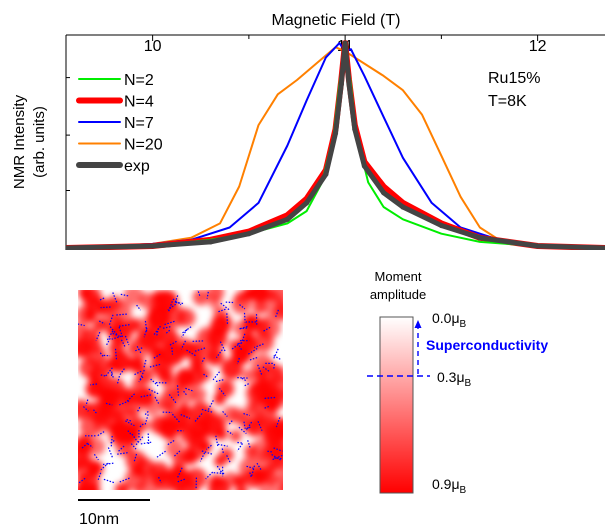 Image resolution: width=605 pixels, height=532 pixels. What do you see at coordinates (487, 345) in the screenshot?
I see `superconductivity-label: Superconductivity` at bounding box center [487, 345].